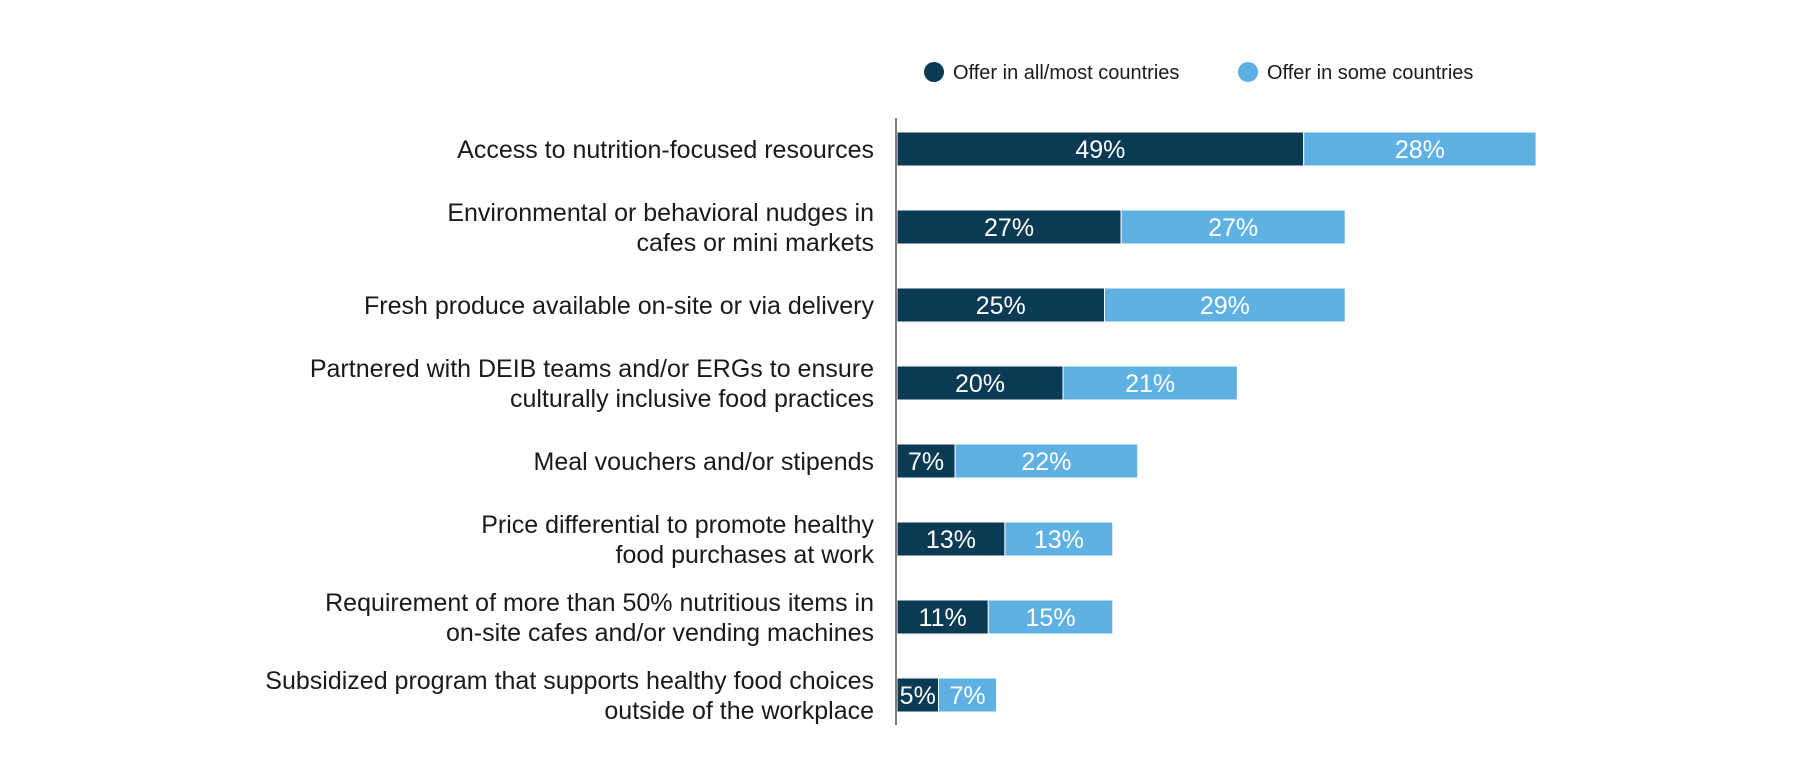  What do you see at coordinates (739, 711) in the screenshot?
I see `category-label: outside of the workplace` at bounding box center [739, 711].